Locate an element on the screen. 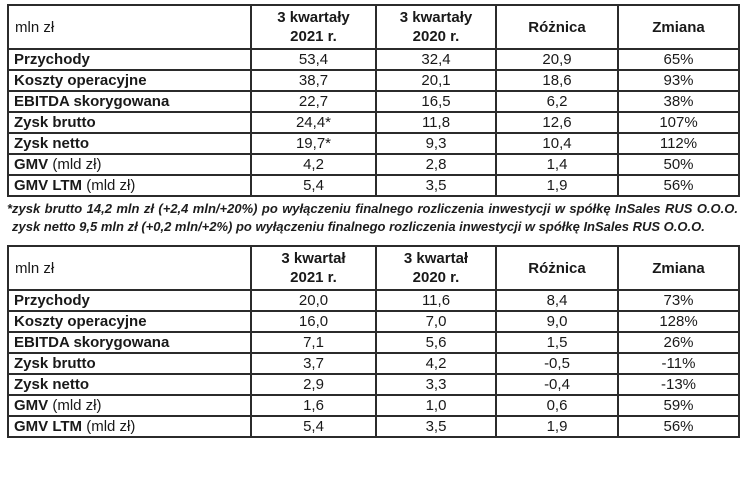 This screenshot has height=500, width=744. col-header-2020: 3 kwartał 2020 r. is located at coordinates (436, 268).